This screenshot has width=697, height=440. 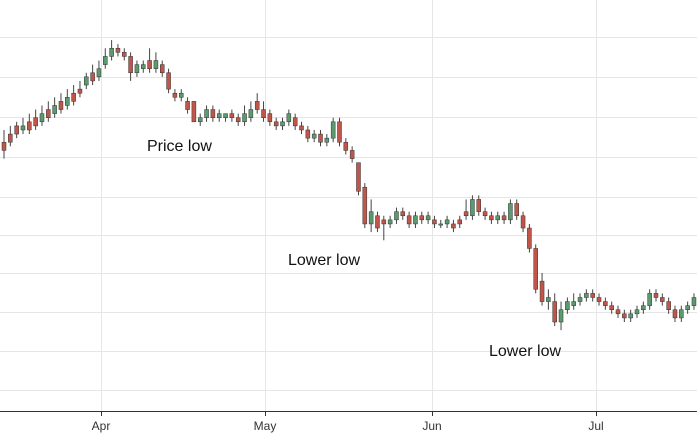 I want to click on x-tick-label-apr: Apr, so click(x=101, y=426).